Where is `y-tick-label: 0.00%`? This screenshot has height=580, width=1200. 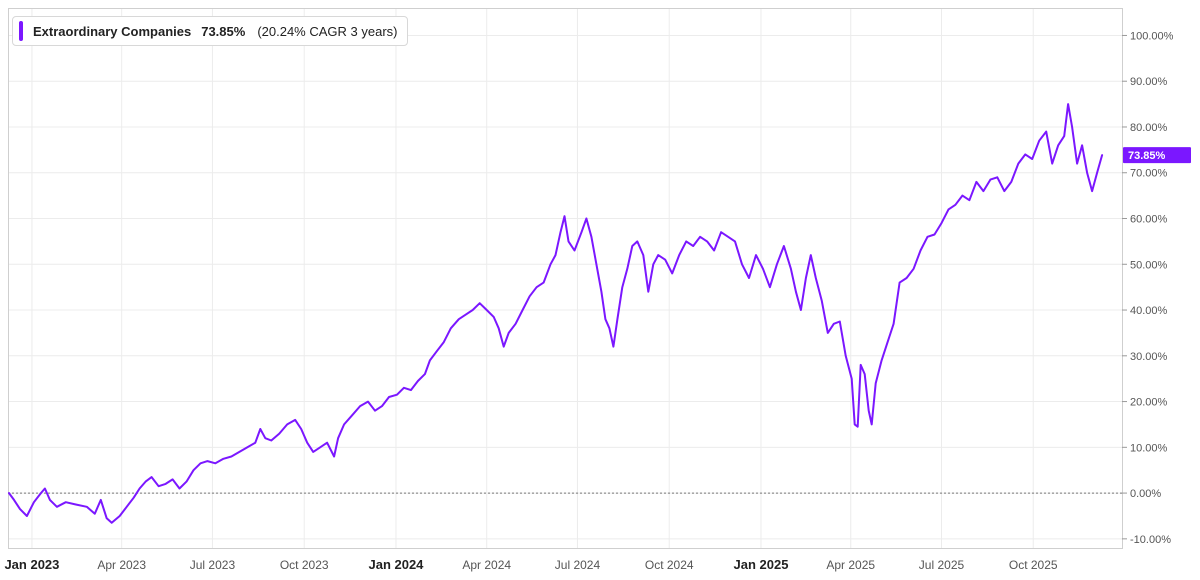 y-tick-label: 0.00% is located at coordinates (1145, 494).